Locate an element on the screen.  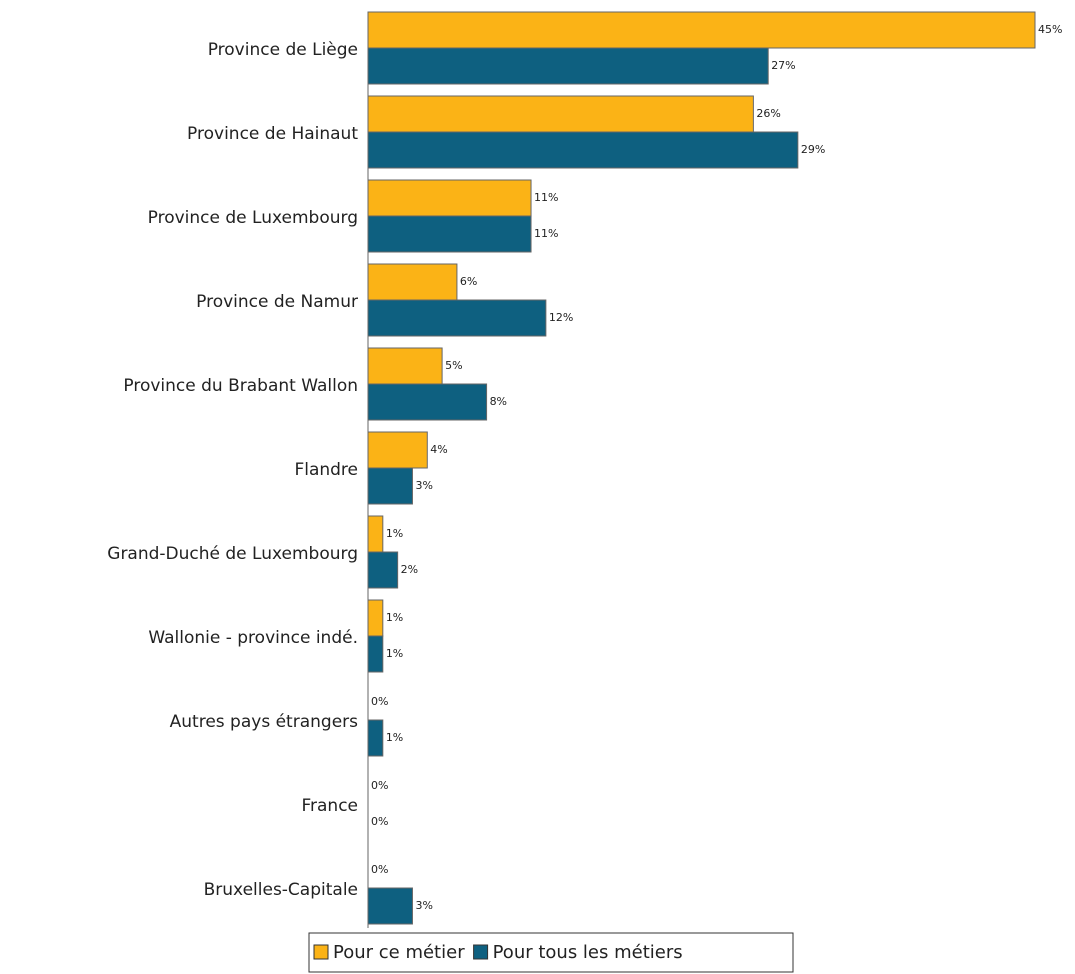
category-label: Province de Liège is located at coordinates (283, 50).